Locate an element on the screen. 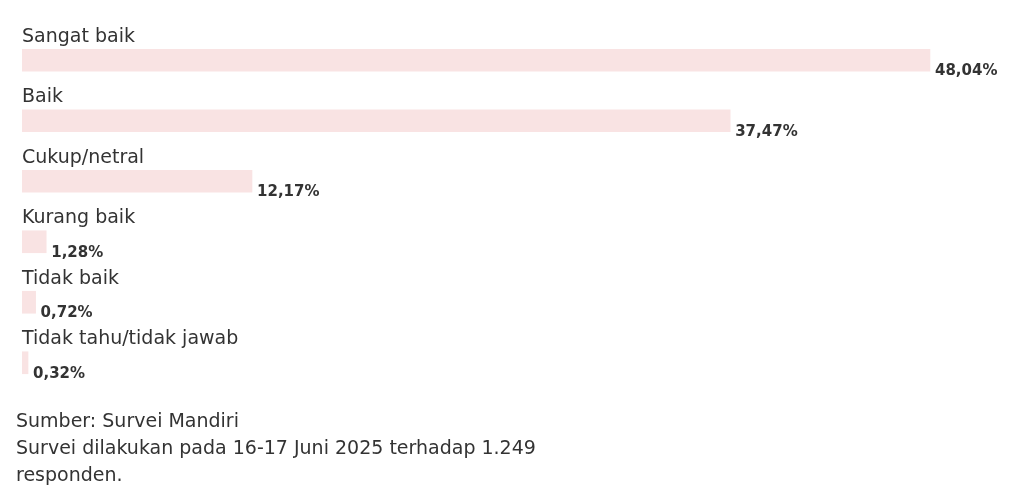 Image resolution: width=1024 pixels, height=502 pixels. y-tick-label: Tidak tahu/tidak jawab is located at coordinates (130, 337).